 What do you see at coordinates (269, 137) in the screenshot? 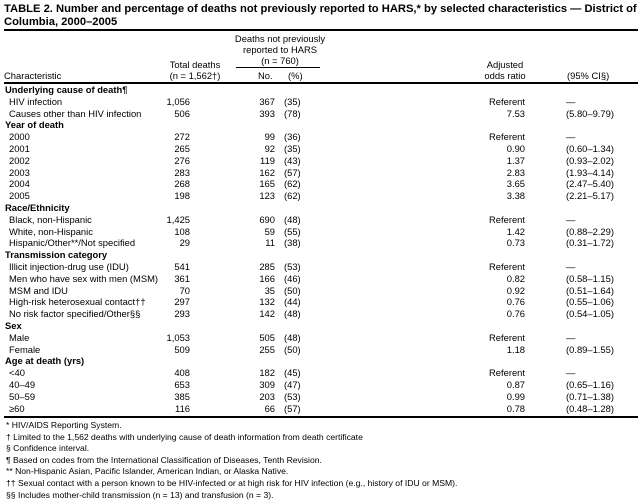
I see `not-reported-no: 99` at bounding box center [269, 137].